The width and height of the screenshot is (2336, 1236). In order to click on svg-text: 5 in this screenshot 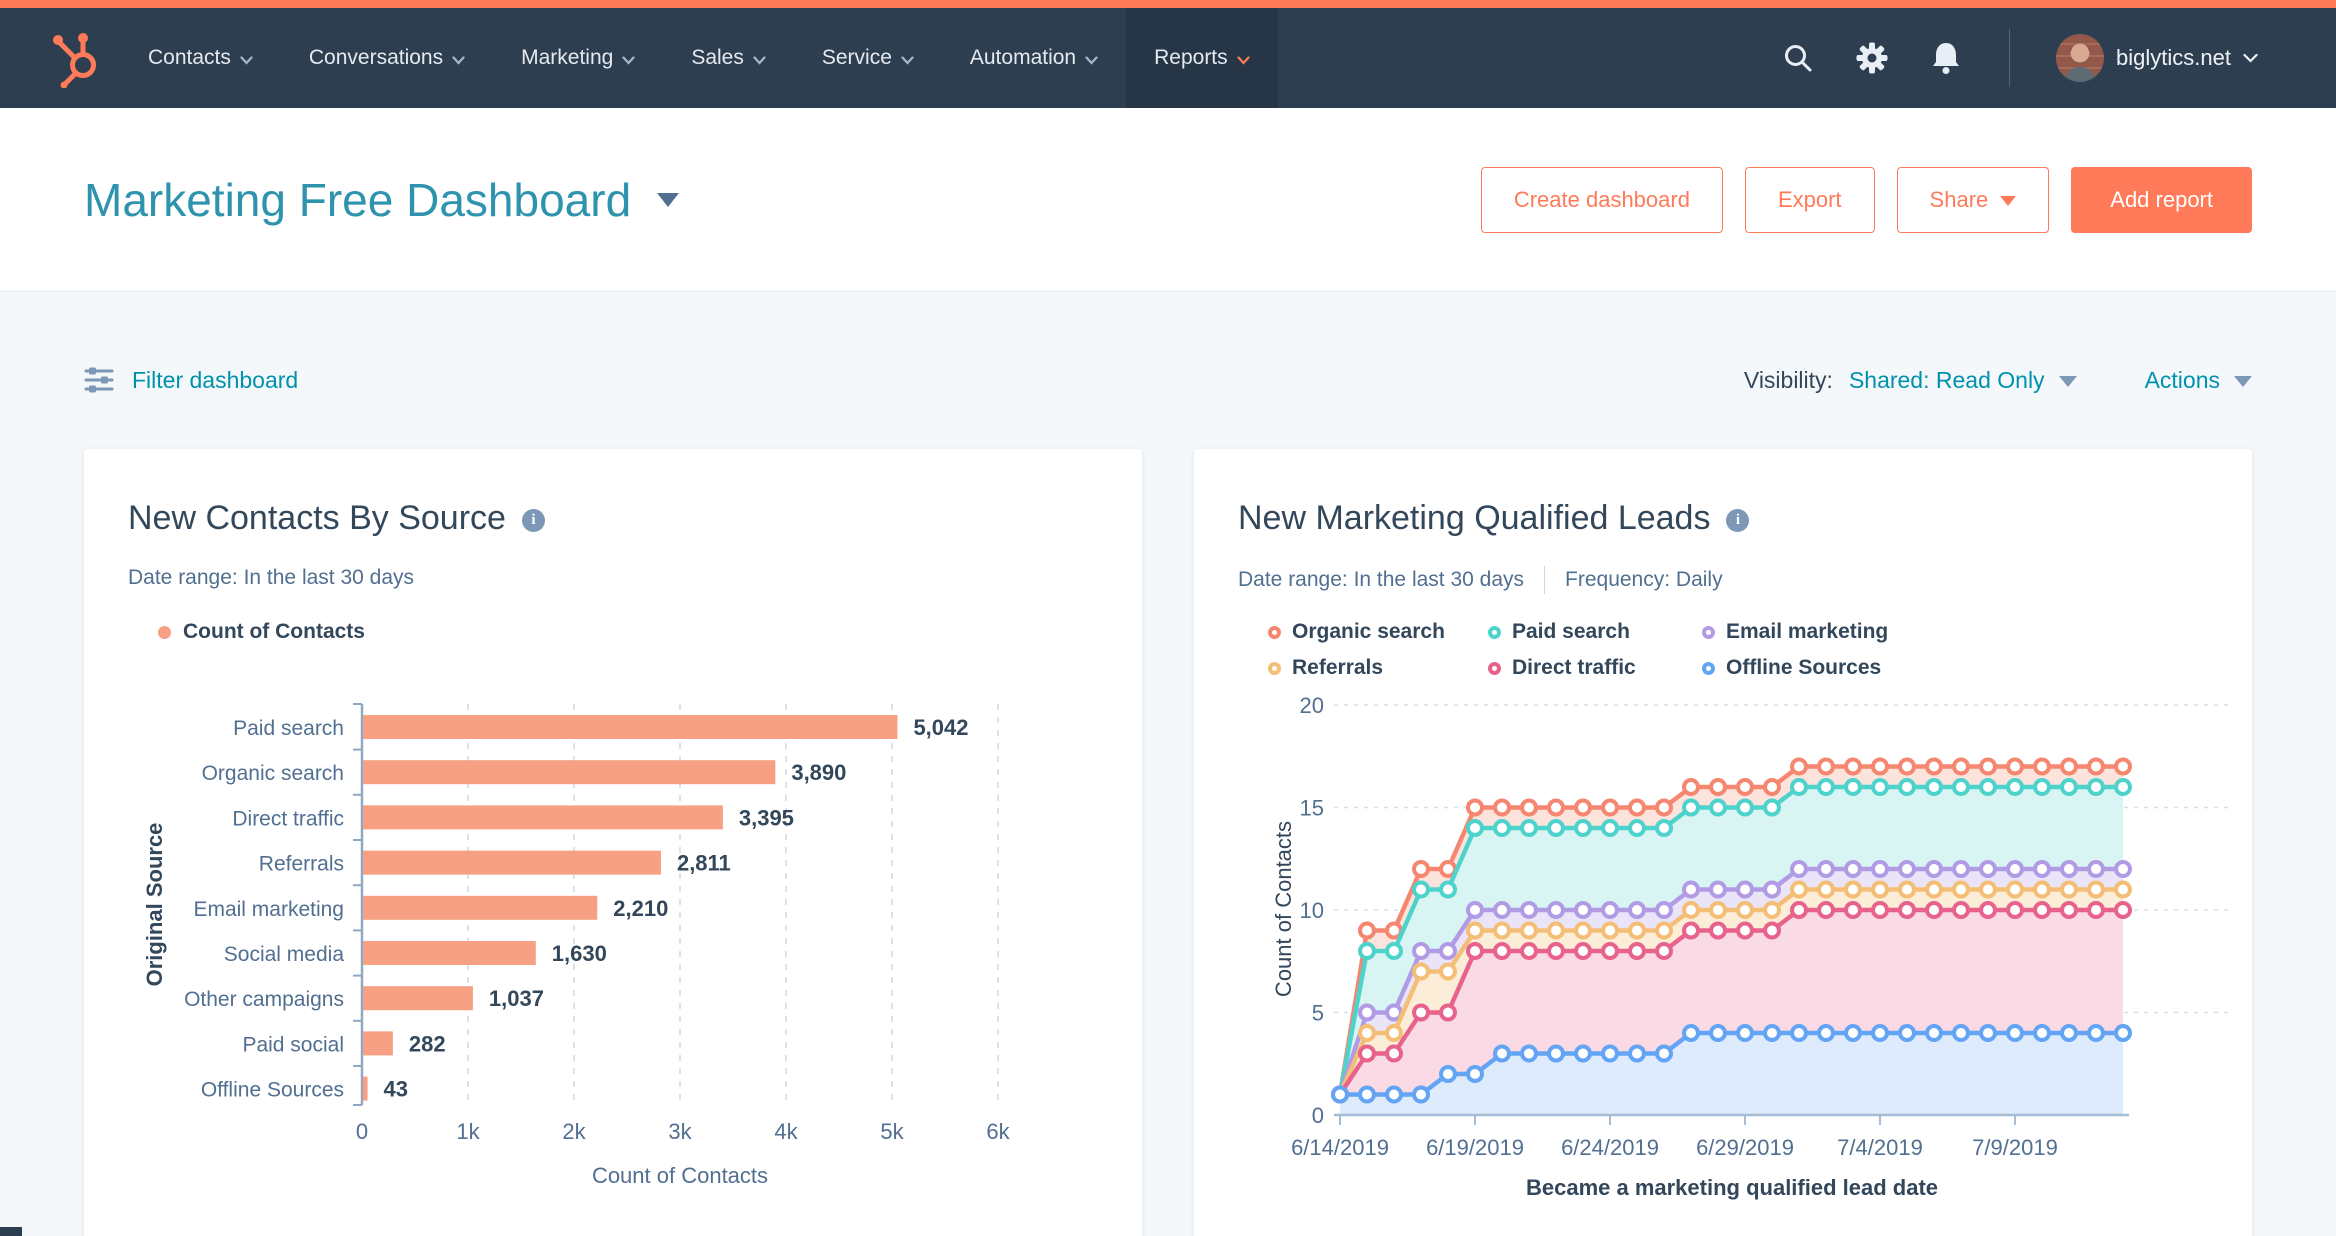, I will do `click(1318, 1013)`.